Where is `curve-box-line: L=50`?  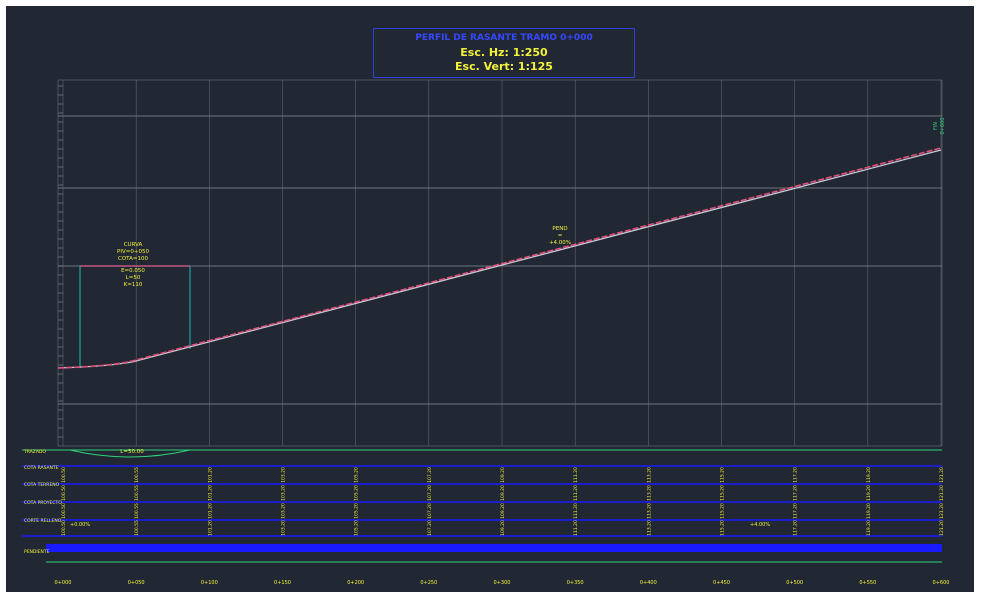
curve-box-line: L=50 is located at coordinates (133, 278).